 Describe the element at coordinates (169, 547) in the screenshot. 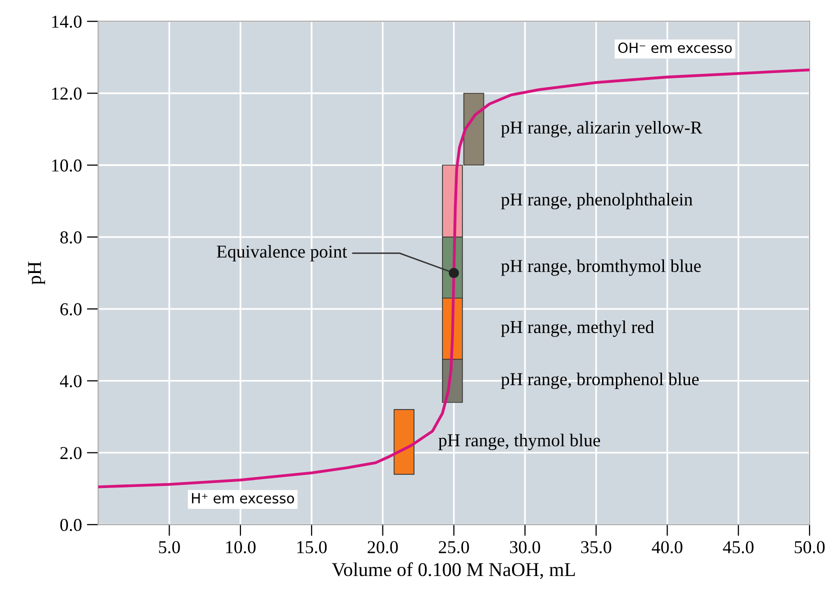

I see `x-tick-label: 5.0` at that location.